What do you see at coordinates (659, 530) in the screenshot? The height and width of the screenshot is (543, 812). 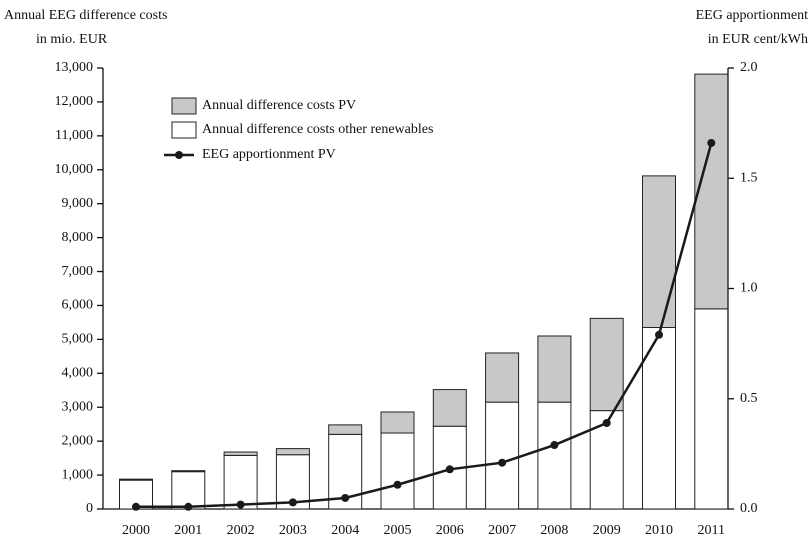 I see `x-tick-label: 2010` at bounding box center [659, 530].